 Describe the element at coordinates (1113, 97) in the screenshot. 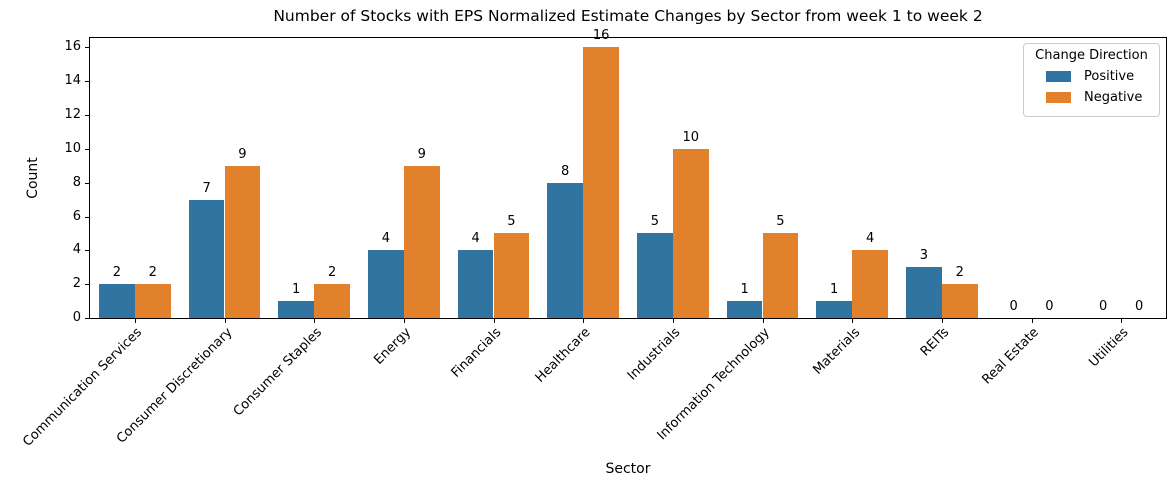

I see `legend-label-negative: Negative` at that location.